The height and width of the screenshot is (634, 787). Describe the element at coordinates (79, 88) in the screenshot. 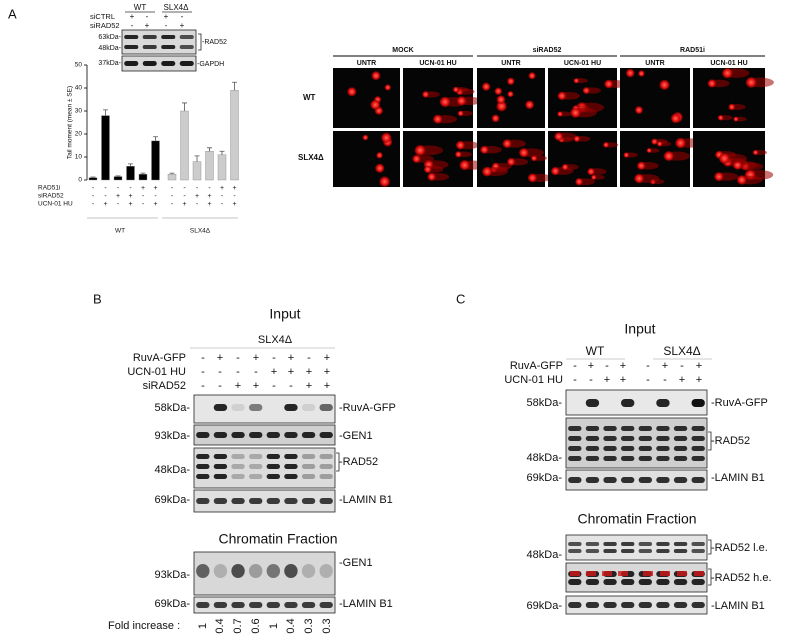

I see `y-tick-label: 40` at that location.